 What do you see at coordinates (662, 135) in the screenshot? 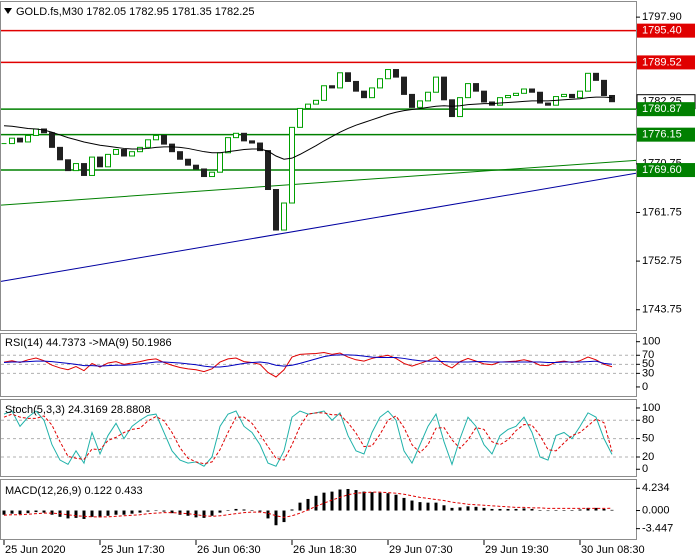
I see `level-label: 1776.15` at bounding box center [662, 135].